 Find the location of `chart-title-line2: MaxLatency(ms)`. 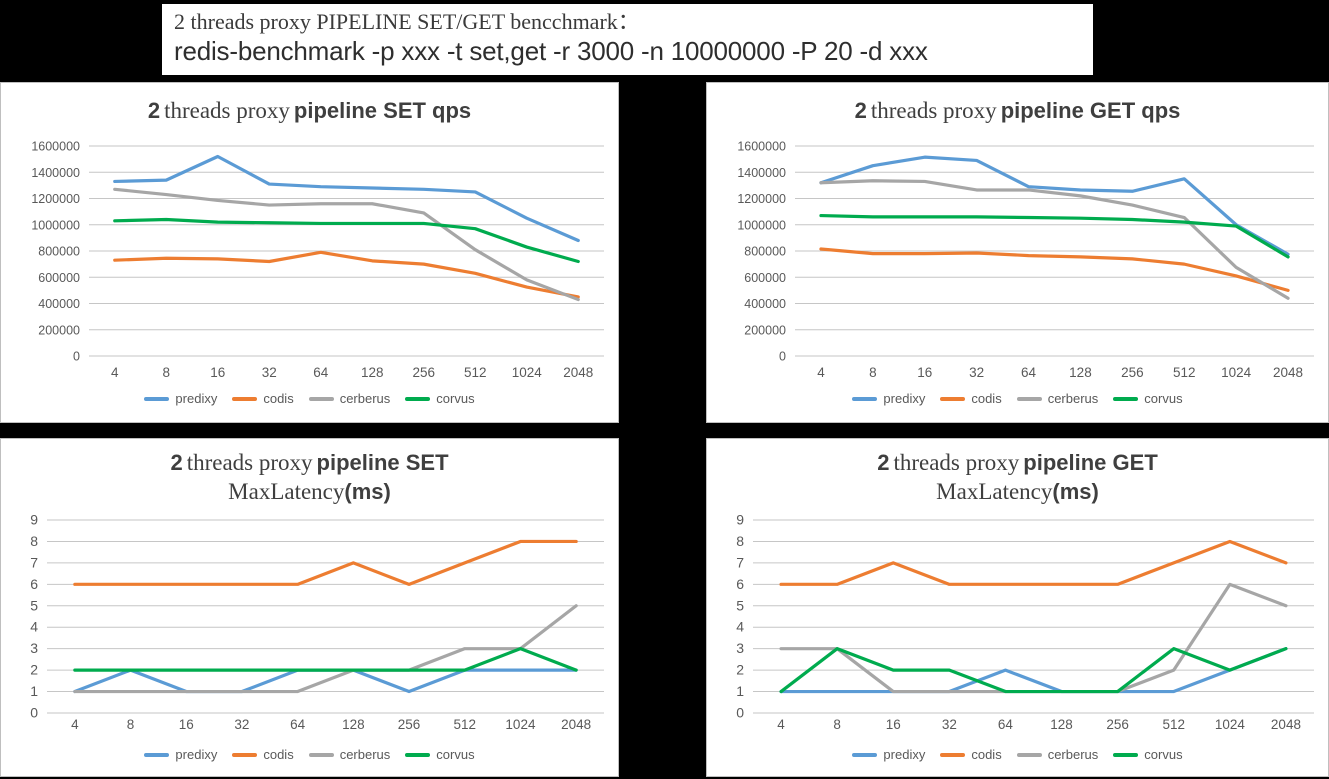

chart-title-line2: MaxLatency(ms) is located at coordinates (309, 493).